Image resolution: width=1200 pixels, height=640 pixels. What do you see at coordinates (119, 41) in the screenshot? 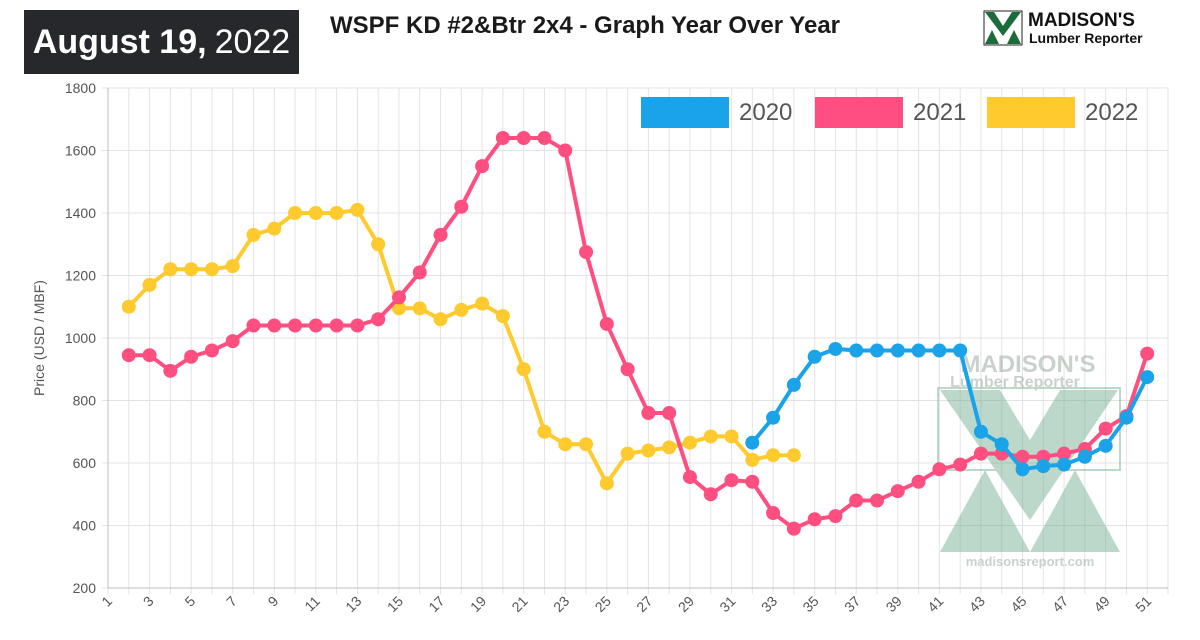
I see `date-month-day: August 19,` at bounding box center [119, 41].